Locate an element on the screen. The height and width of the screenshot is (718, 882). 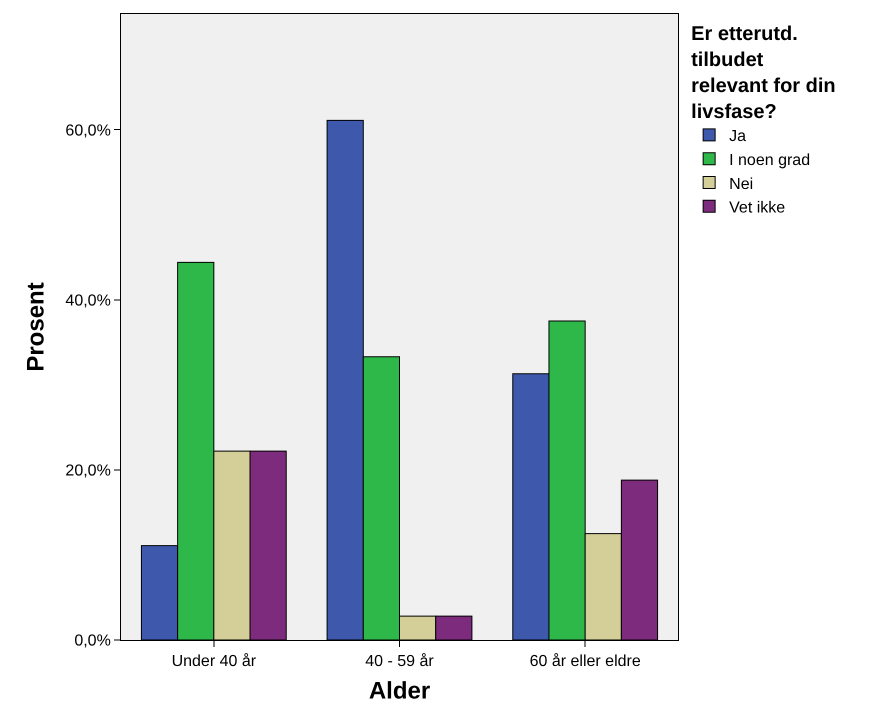
x-axis-title: Alder is located at coordinates (399, 691).